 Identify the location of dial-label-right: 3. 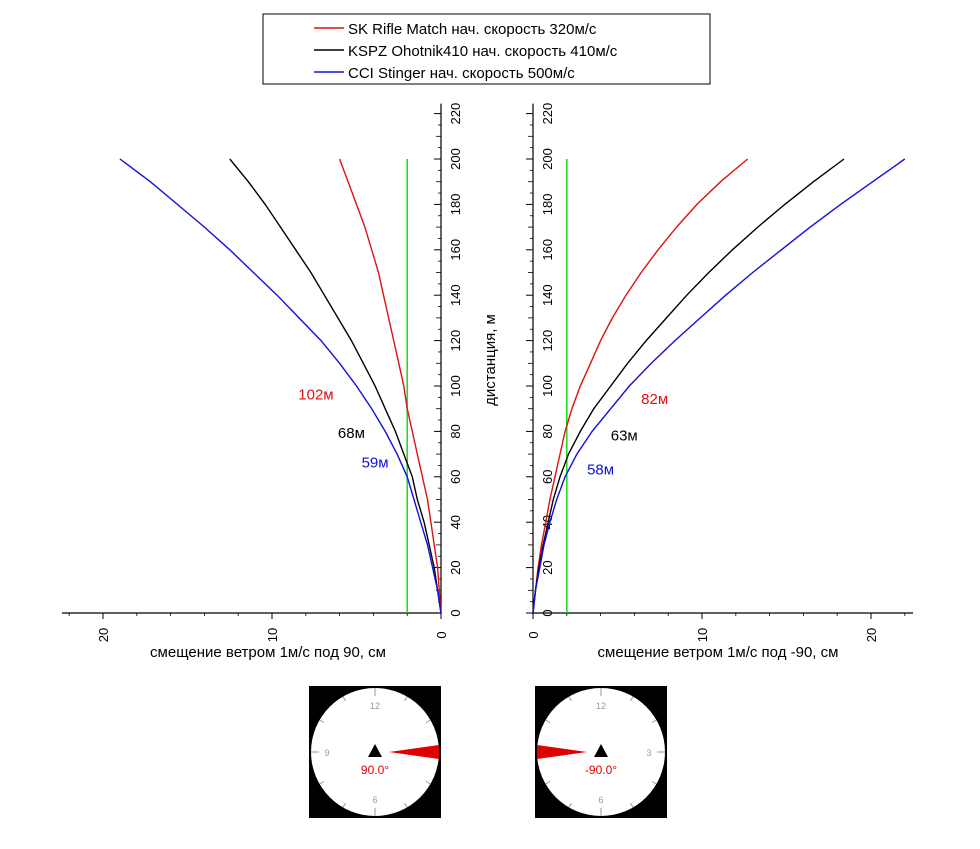
(648, 753).